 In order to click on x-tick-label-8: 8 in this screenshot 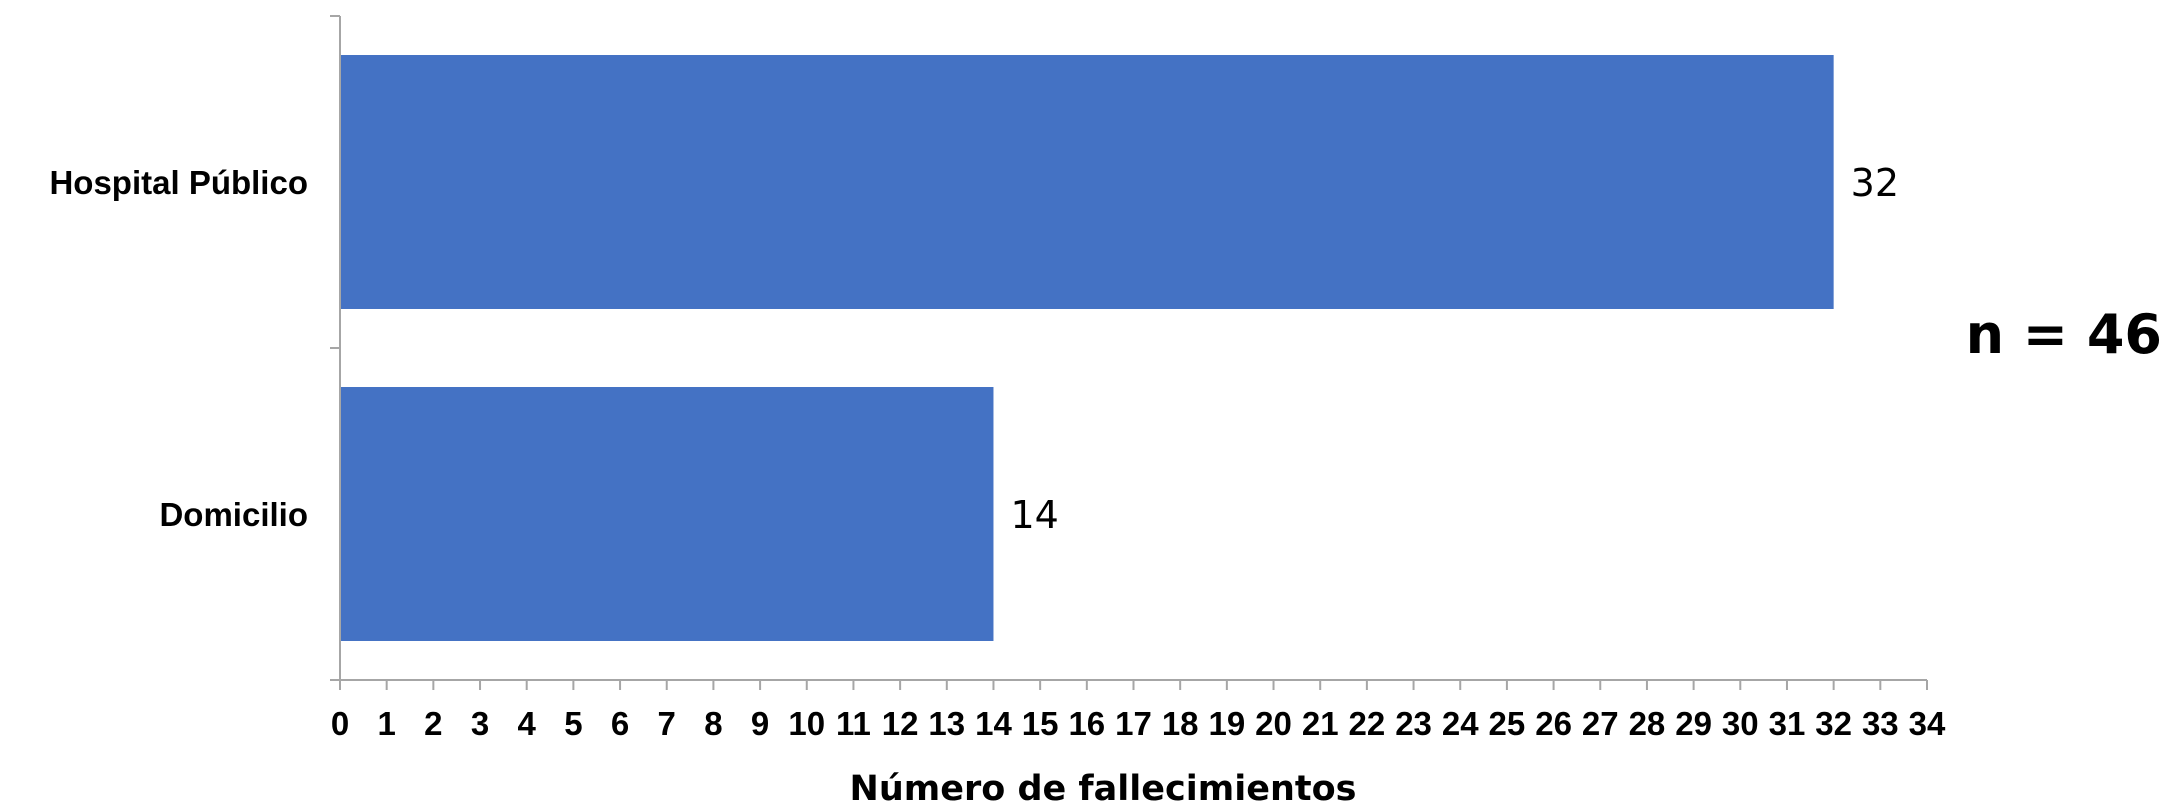, I will do `click(713, 723)`.